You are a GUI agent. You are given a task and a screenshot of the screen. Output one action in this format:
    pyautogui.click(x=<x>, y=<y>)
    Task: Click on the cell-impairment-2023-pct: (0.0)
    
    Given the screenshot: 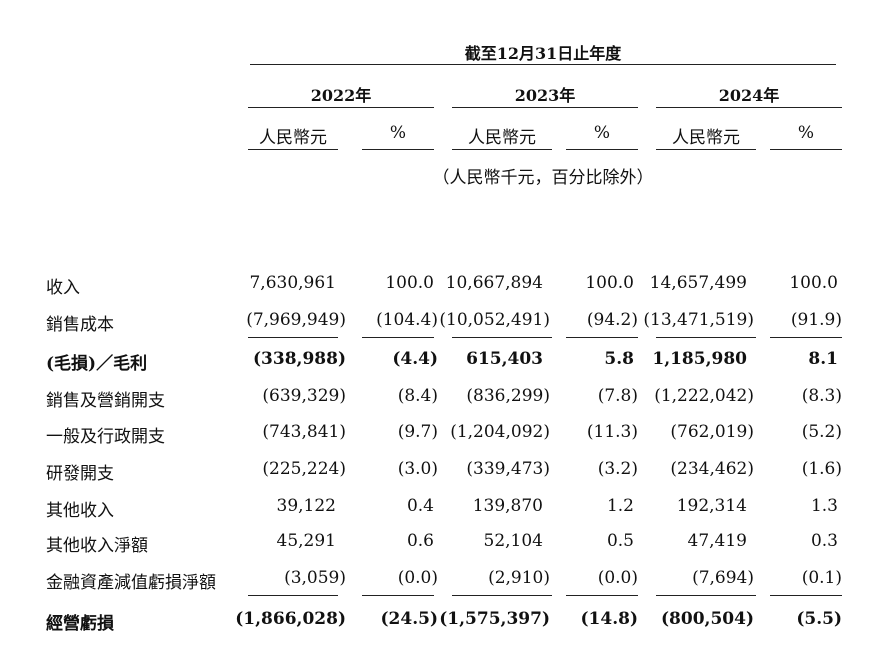 What is the action you would take?
    pyautogui.click(x=617, y=578)
    